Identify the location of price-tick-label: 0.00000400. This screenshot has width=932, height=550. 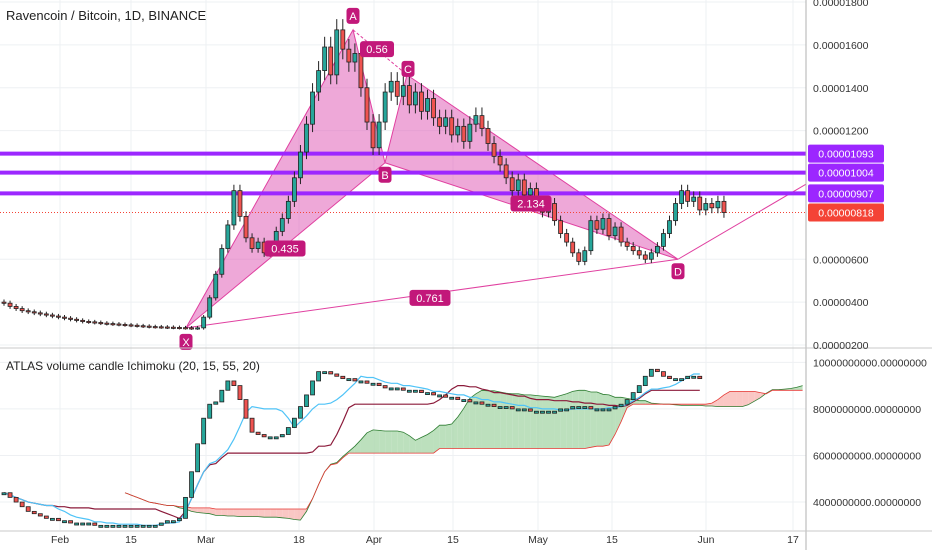
(841, 303).